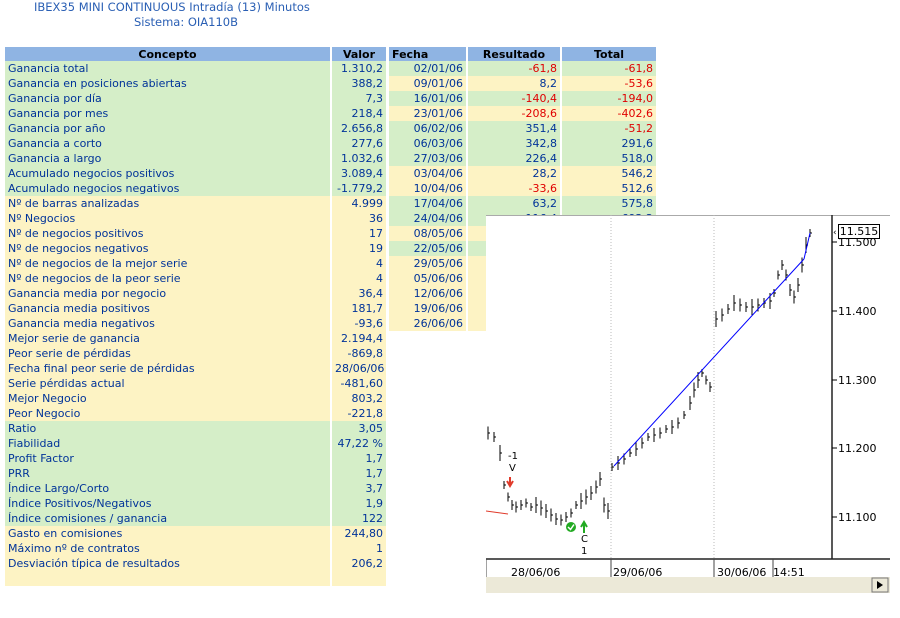 The height and width of the screenshot is (618, 900). I want to click on check-mark, so click(571, 527).